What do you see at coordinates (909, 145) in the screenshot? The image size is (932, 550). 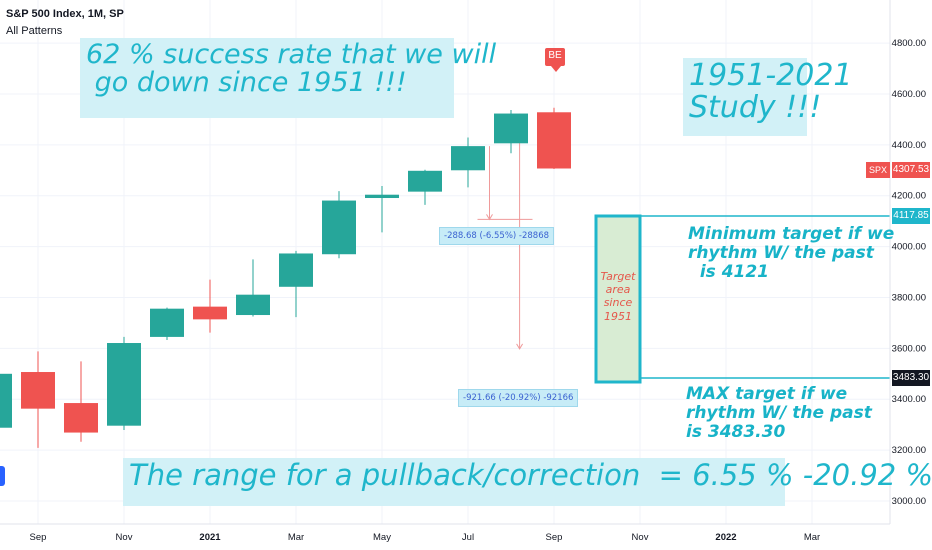 I see `y-tick-label: 4400.00` at bounding box center [909, 145].